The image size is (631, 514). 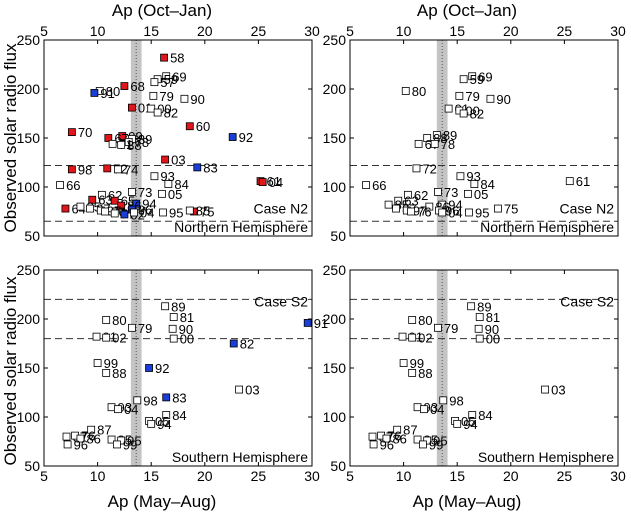 What do you see at coordinates (420, 211) in the screenshot?
I see `data-point-label: 97` at bounding box center [420, 211].